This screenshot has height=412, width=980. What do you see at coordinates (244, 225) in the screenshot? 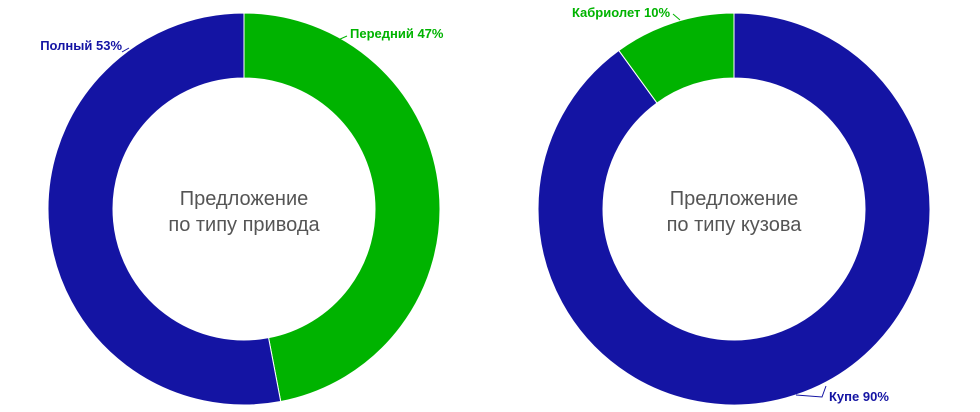
I see `center-title-line-2: по типу привода` at bounding box center [244, 225].